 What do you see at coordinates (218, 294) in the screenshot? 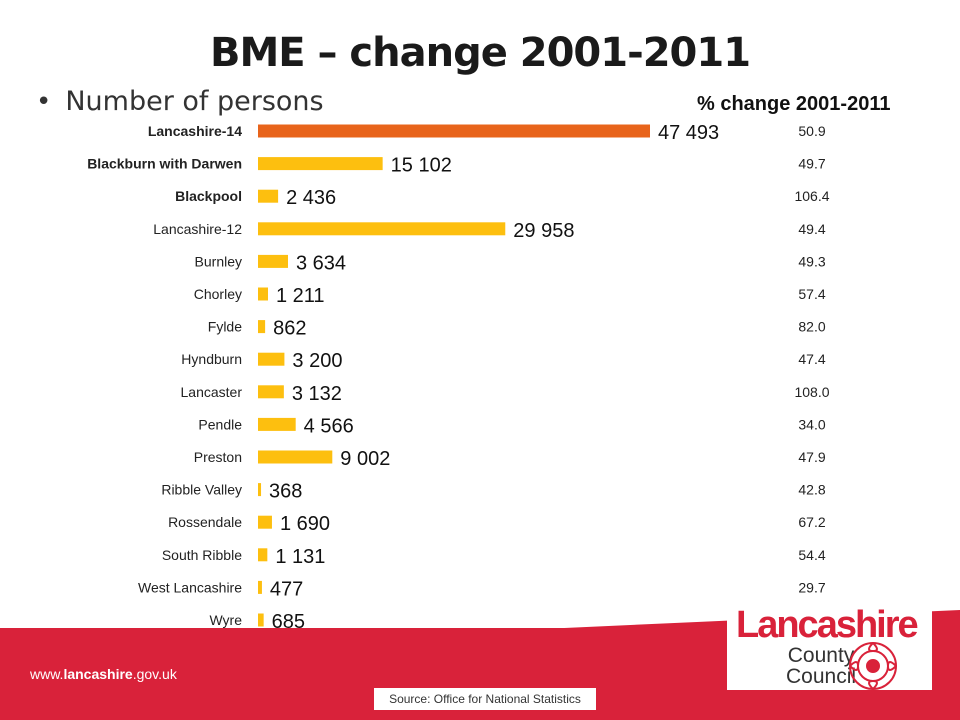
I see `category-label: Chorley` at bounding box center [218, 294].